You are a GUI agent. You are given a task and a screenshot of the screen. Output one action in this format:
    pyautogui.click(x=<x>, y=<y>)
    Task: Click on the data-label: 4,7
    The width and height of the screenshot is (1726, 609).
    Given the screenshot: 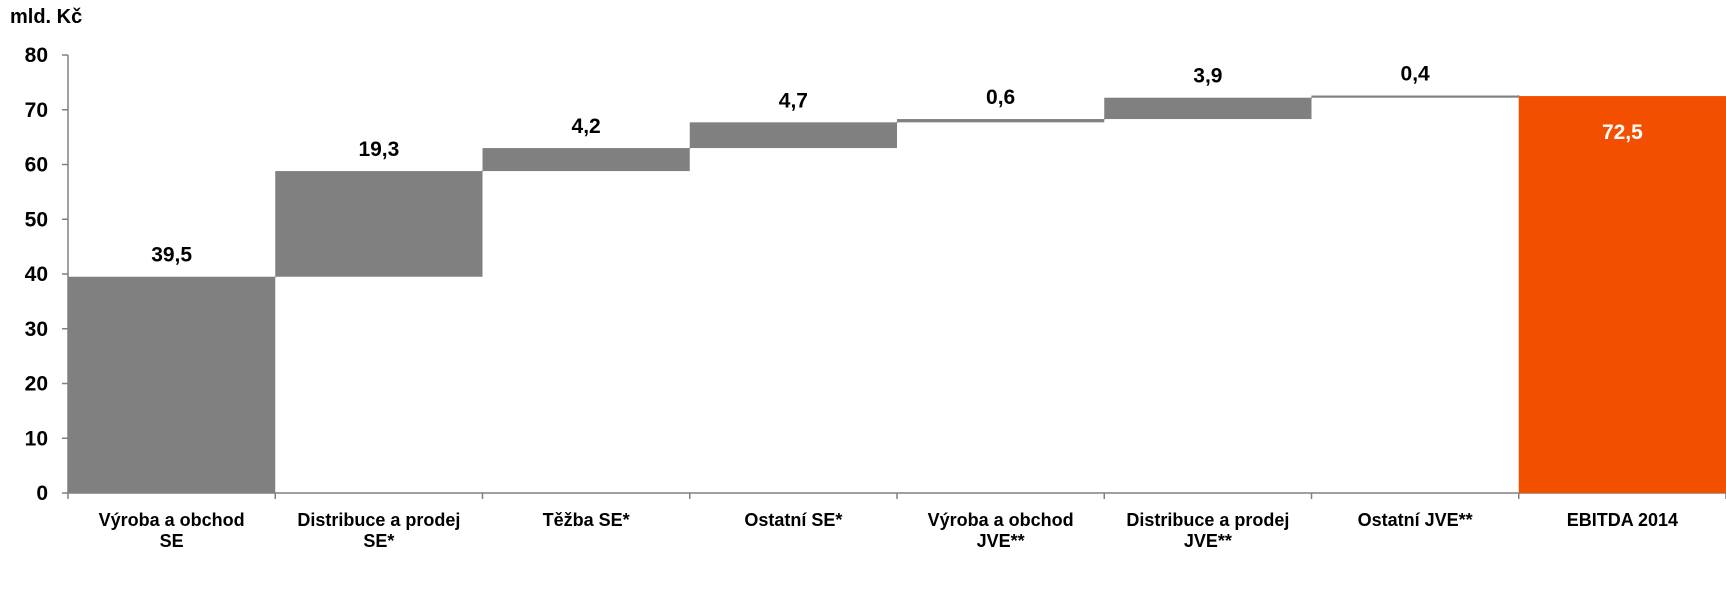 What is the action you would take?
    pyautogui.click(x=793, y=100)
    